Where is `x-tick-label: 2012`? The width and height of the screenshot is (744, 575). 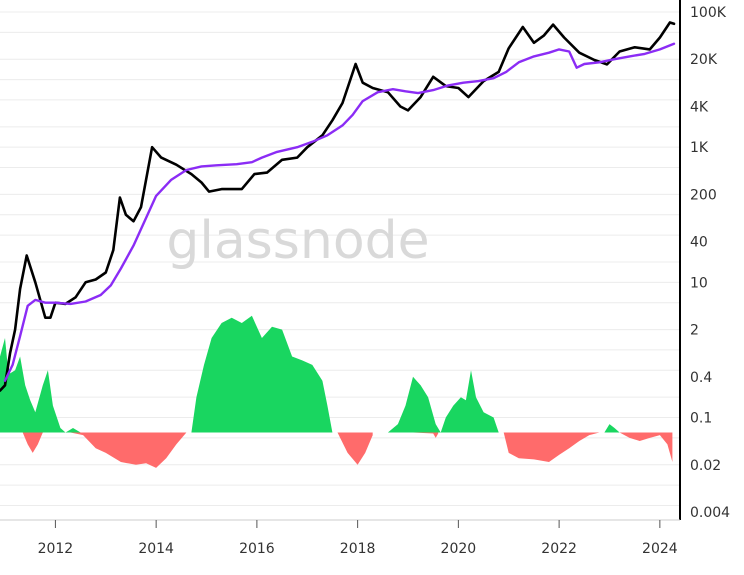
x-tick-label: 2012 is located at coordinates (56, 549).